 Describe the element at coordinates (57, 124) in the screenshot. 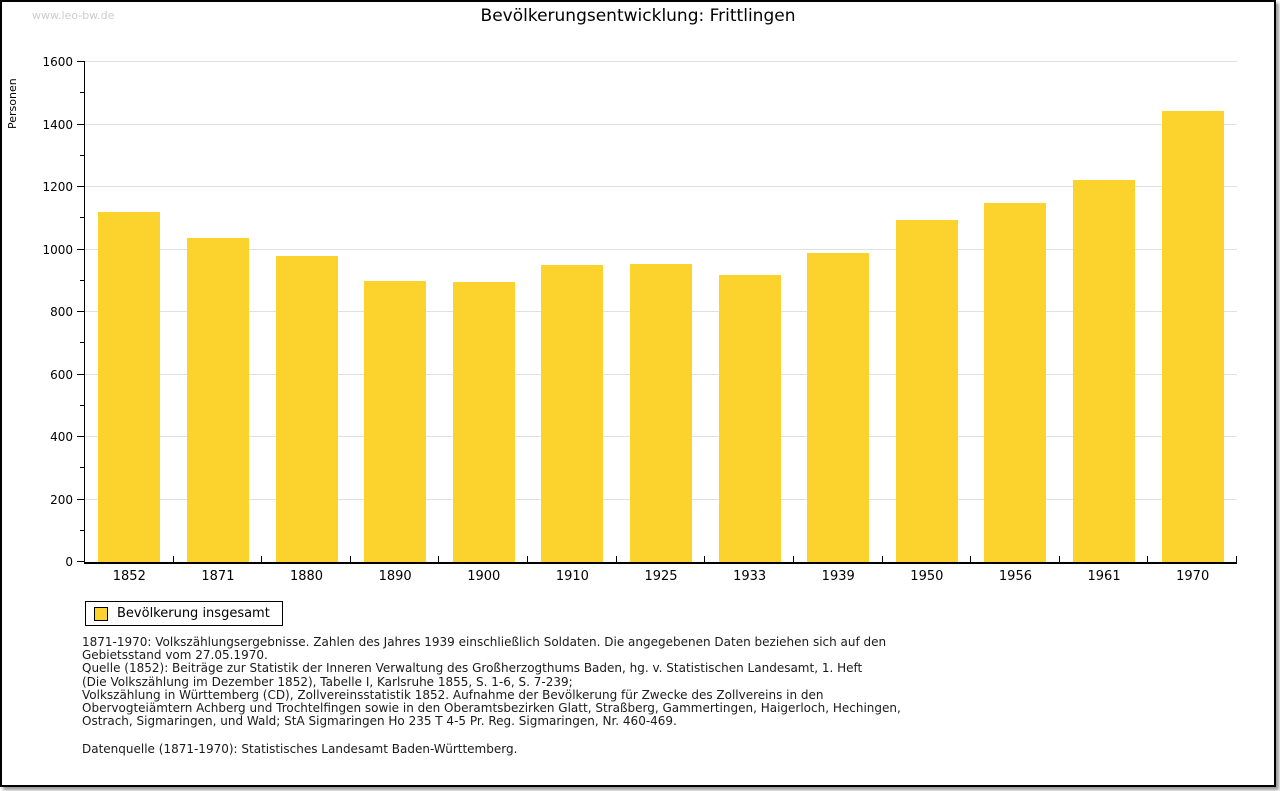

I see `y-axis-tick-label: 1400` at that location.